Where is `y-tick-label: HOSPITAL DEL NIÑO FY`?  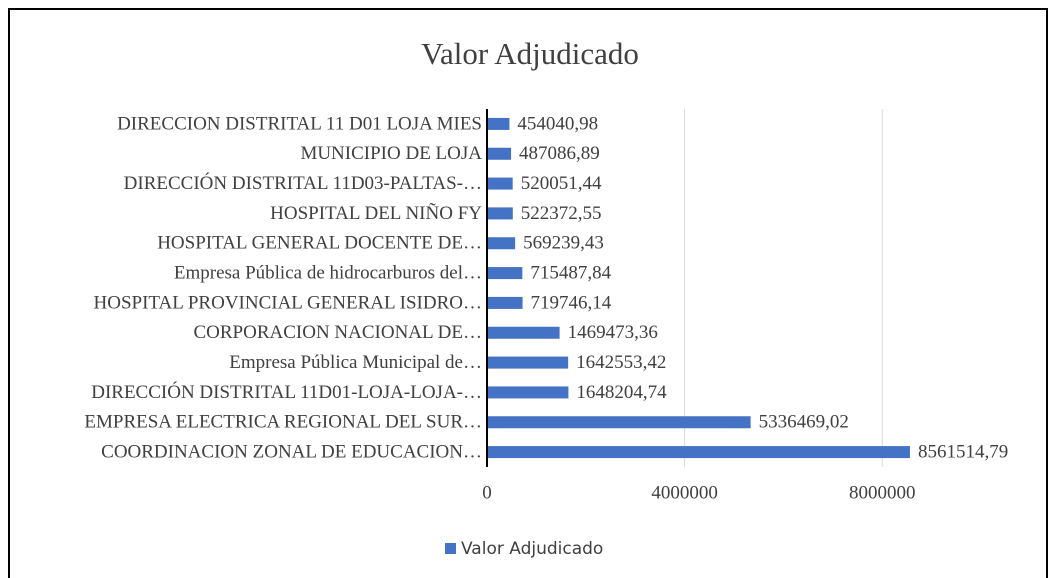 y-tick-label: HOSPITAL DEL NIÑO FY is located at coordinates (376, 213).